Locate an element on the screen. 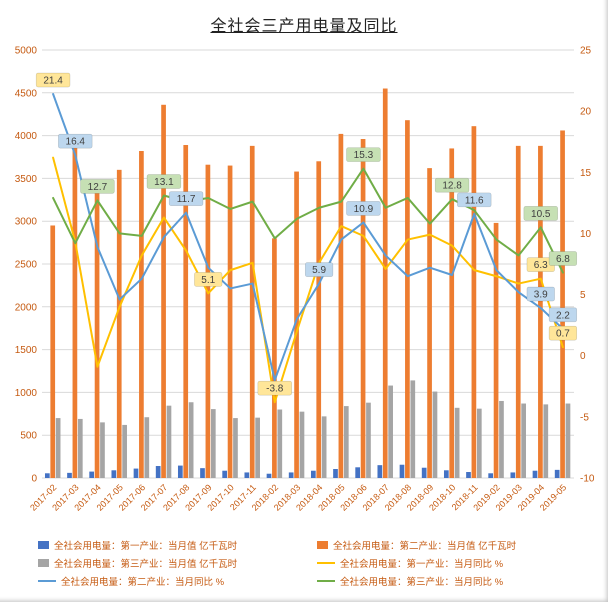 This screenshot has height=602, width=608. left-axis-tick-label: 2000 is located at coordinates (26, 307).